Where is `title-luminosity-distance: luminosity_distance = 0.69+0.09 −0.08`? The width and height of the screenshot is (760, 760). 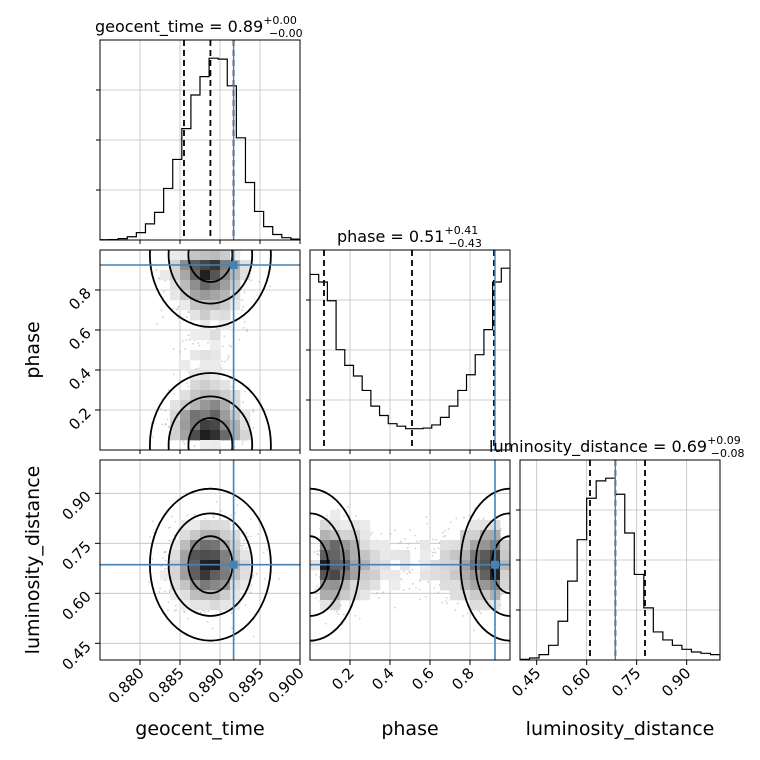
title-luminosity-distance: luminosity_distance = 0.69+0.09 −0.08 is located at coordinates (617, 447).